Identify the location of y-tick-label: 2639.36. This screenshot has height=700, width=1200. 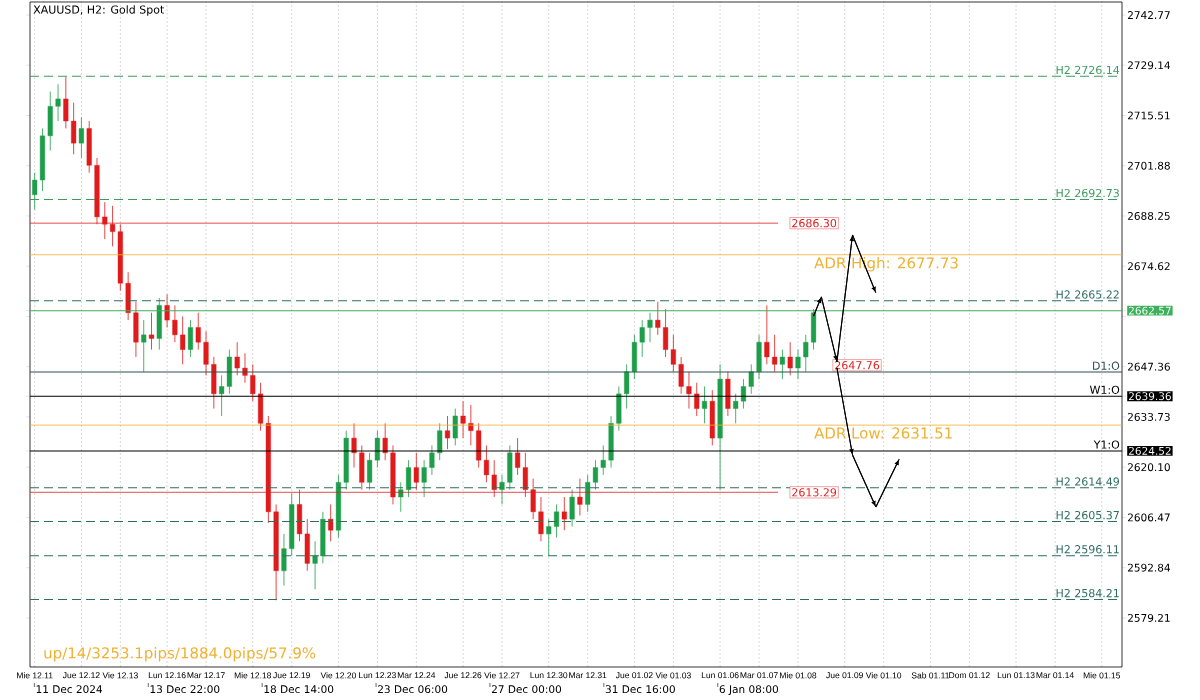
(1149, 396).